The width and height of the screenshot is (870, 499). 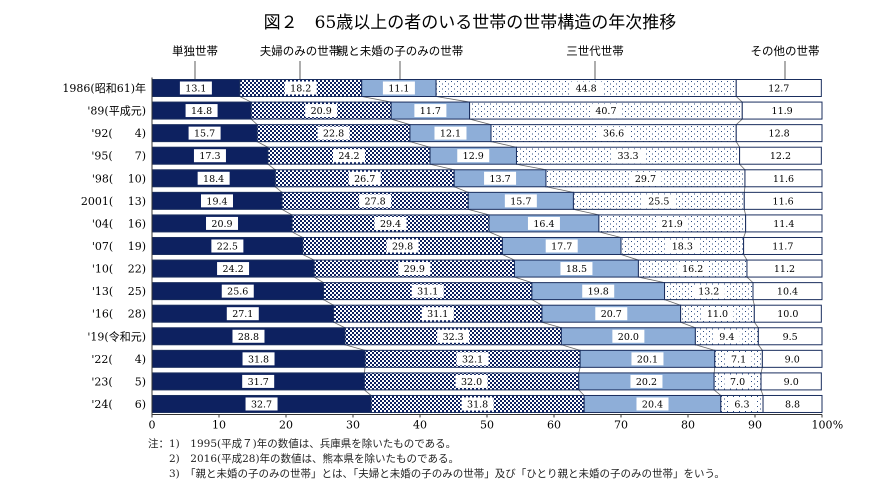 I want to click on data-label: 11.6, so click(x=783, y=179).